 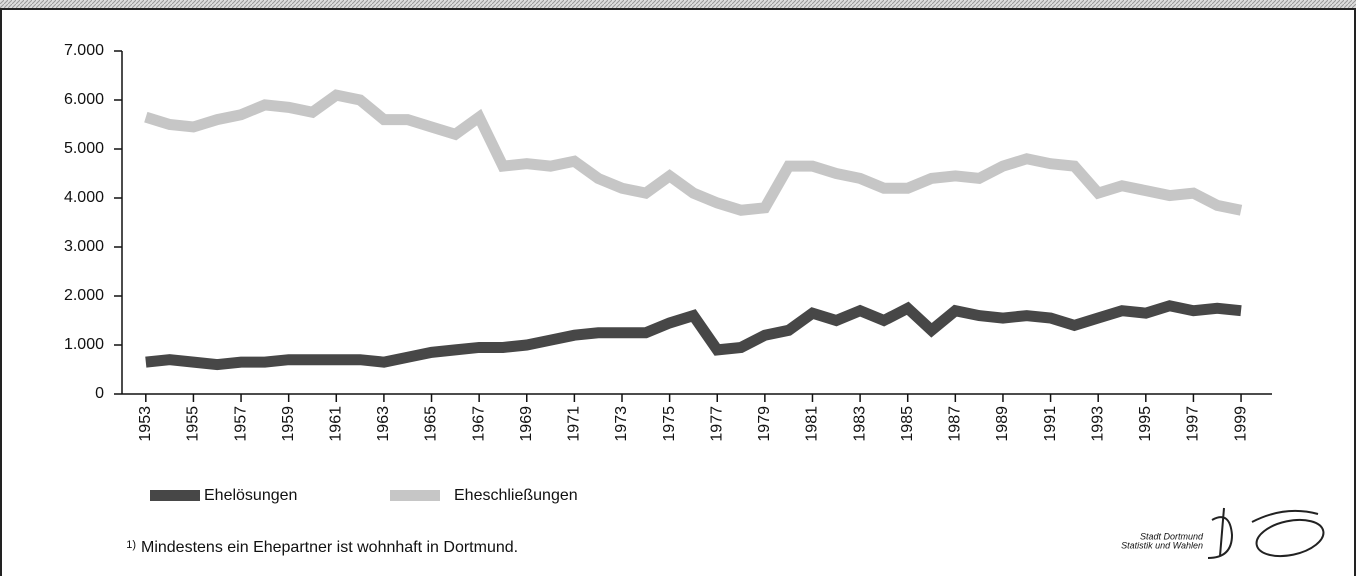 I want to click on x-tick-label: 1955, so click(x=193, y=424).